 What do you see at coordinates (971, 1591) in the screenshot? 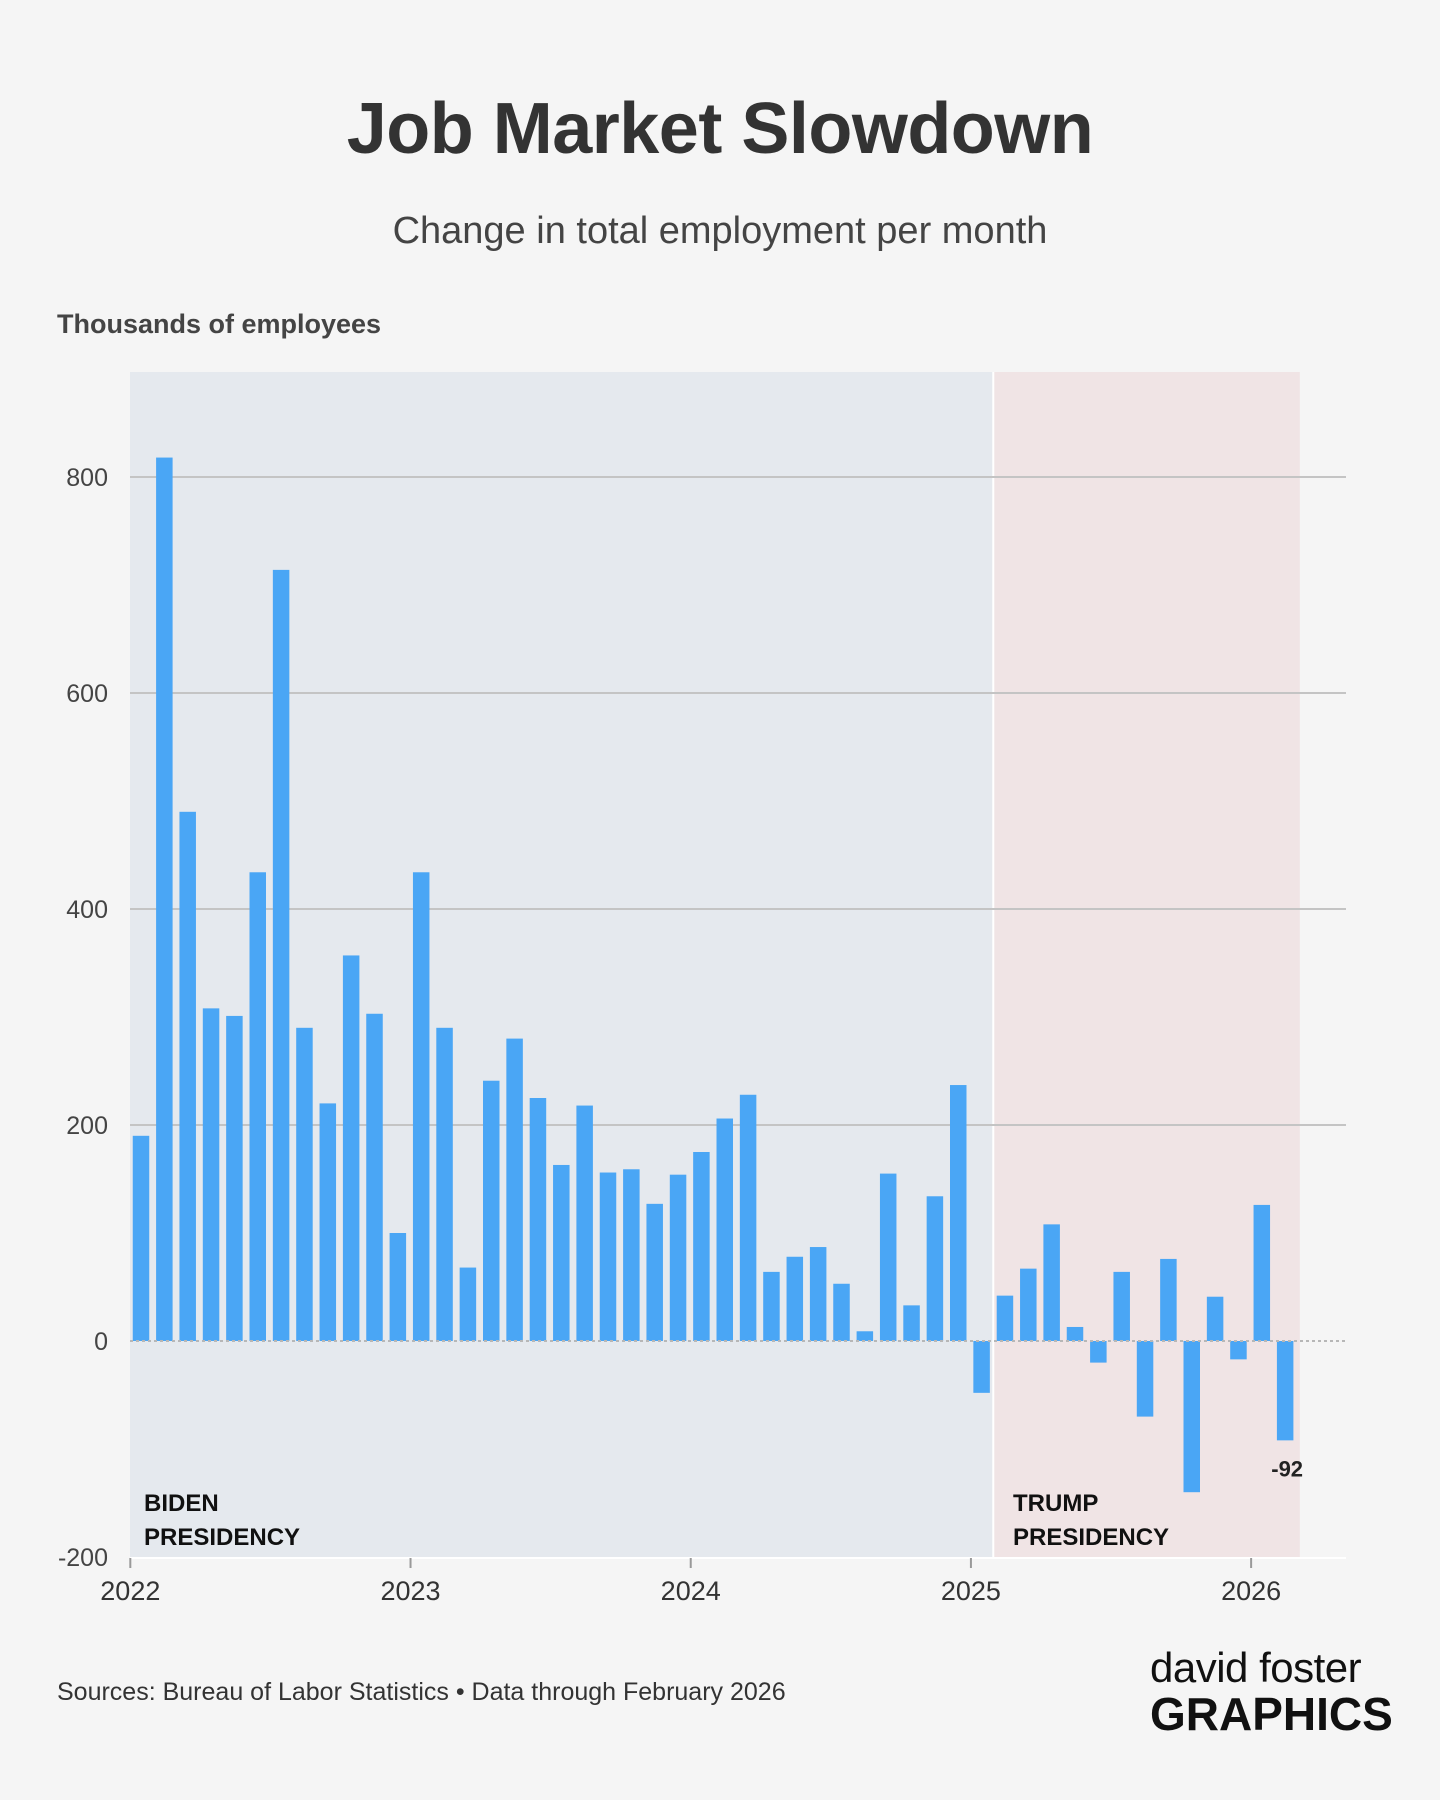
I see `x-tick-label: 2025` at bounding box center [971, 1591].